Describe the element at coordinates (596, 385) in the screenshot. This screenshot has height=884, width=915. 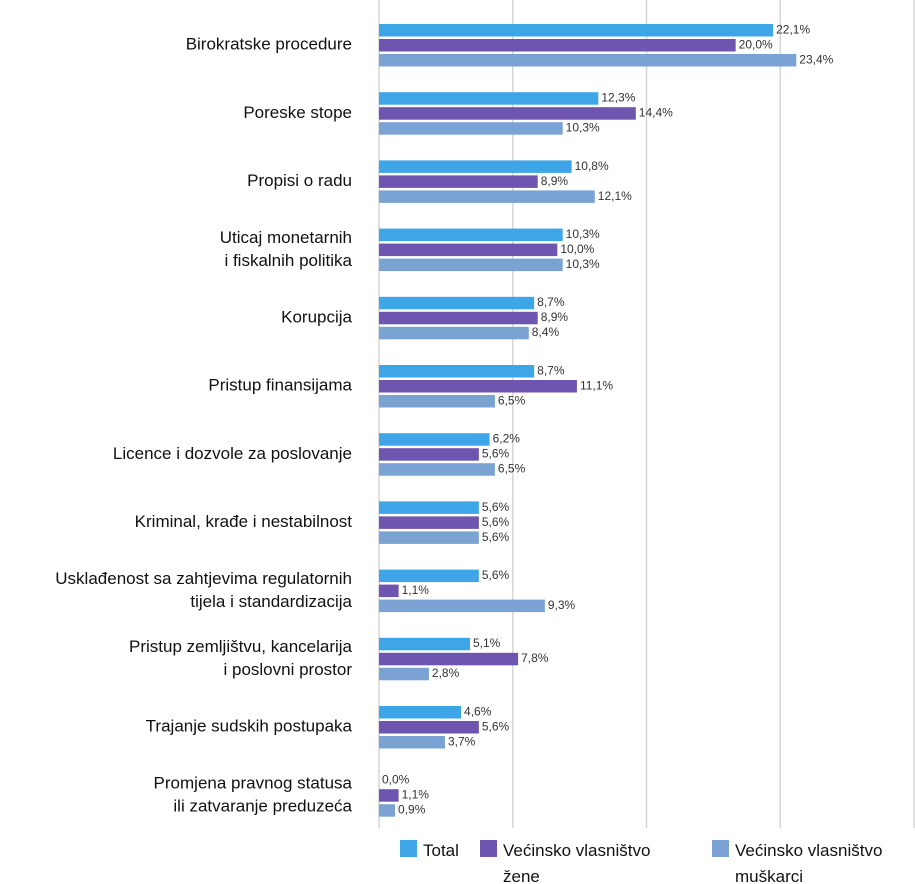
I see `value-label: 11,1%` at that location.